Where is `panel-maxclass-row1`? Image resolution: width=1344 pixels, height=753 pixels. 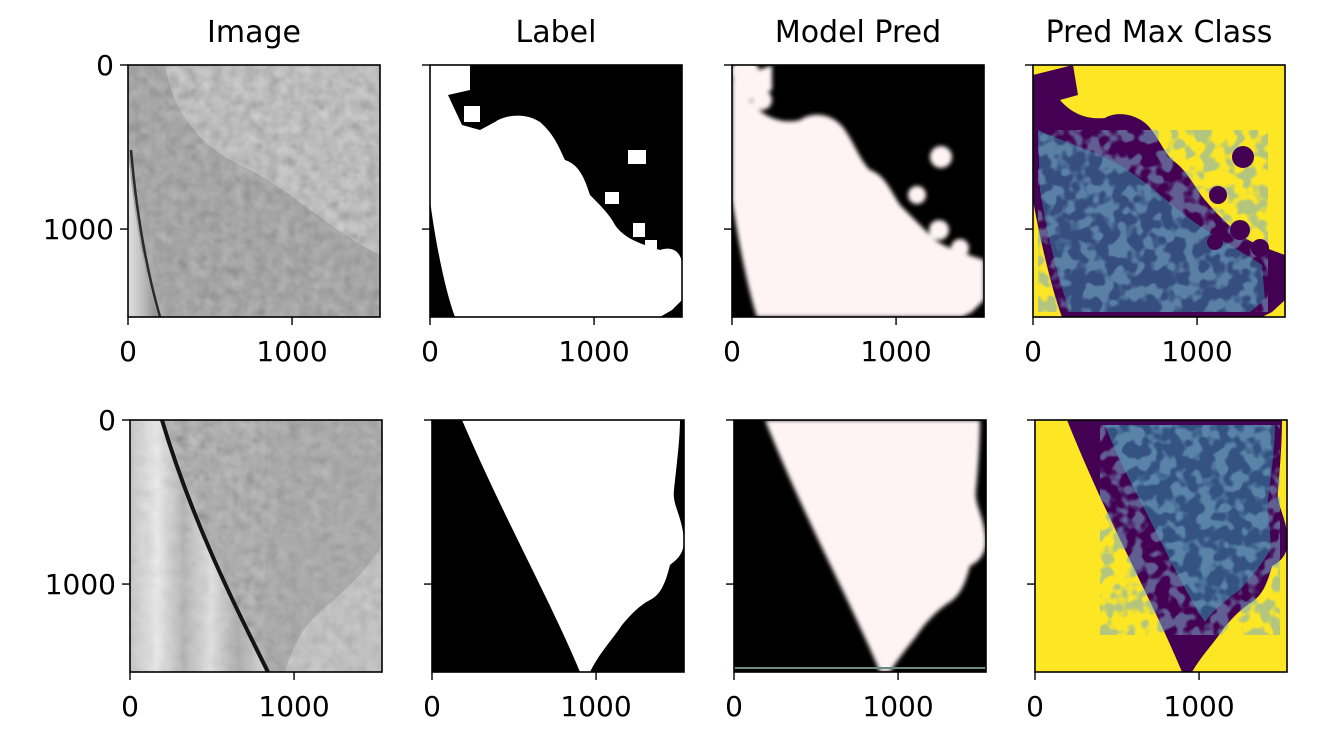
panel-maxclass-row1 is located at coordinates (1159, 191).